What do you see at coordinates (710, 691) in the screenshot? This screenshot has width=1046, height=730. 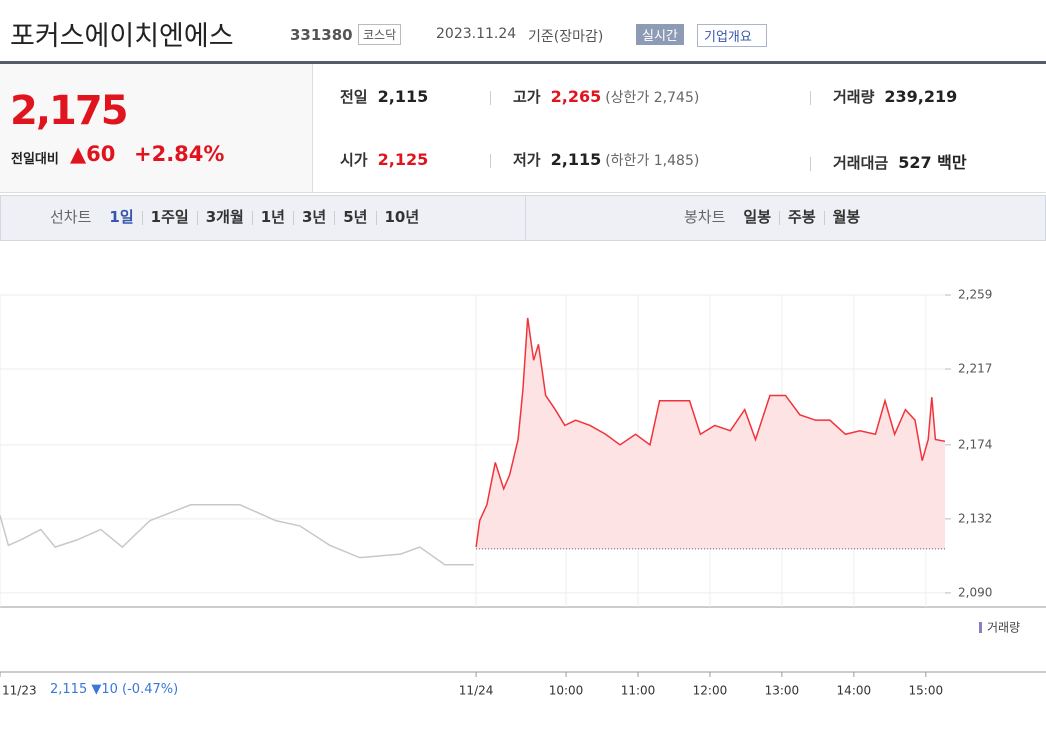 I see `x-tick-label: 12:00` at bounding box center [710, 691].